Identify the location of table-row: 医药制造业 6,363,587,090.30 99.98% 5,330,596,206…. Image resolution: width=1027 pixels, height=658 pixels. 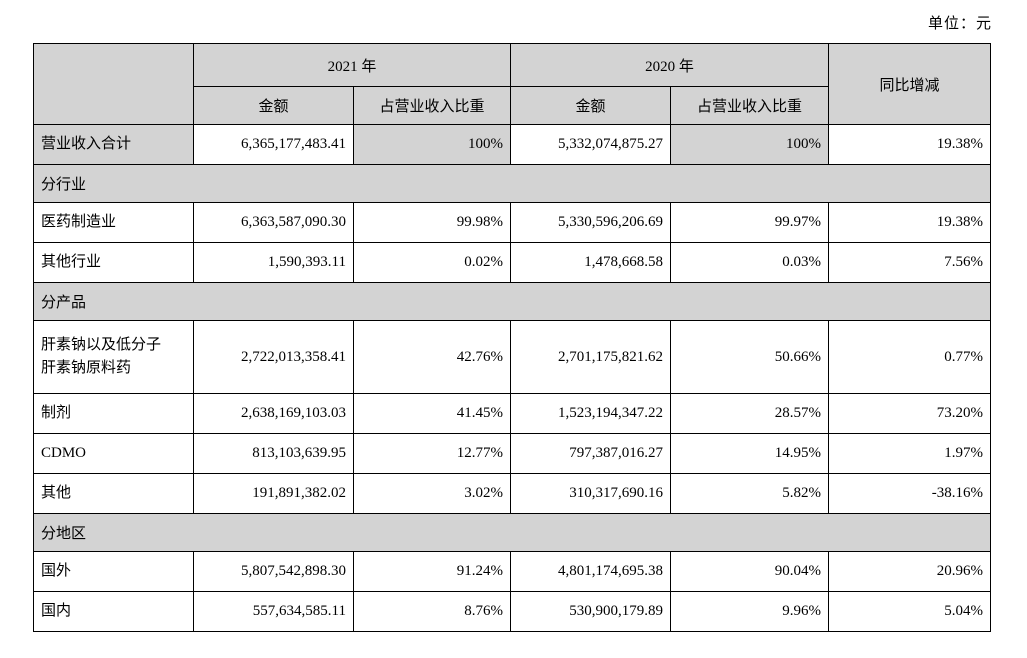
(512, 222).